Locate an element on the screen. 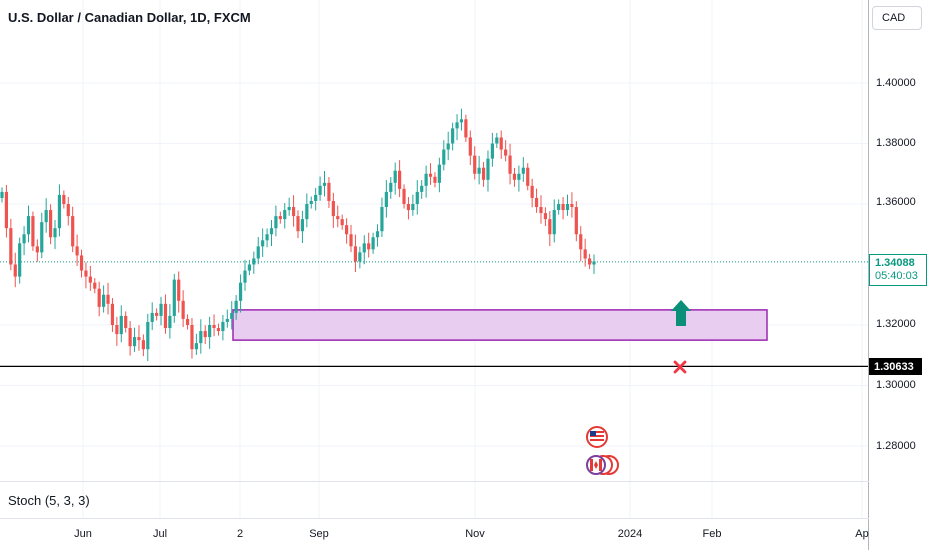 Image resolution: width=932 pixels, height=550 pixels. x-mark-icon is located at coordinates (680, 367).